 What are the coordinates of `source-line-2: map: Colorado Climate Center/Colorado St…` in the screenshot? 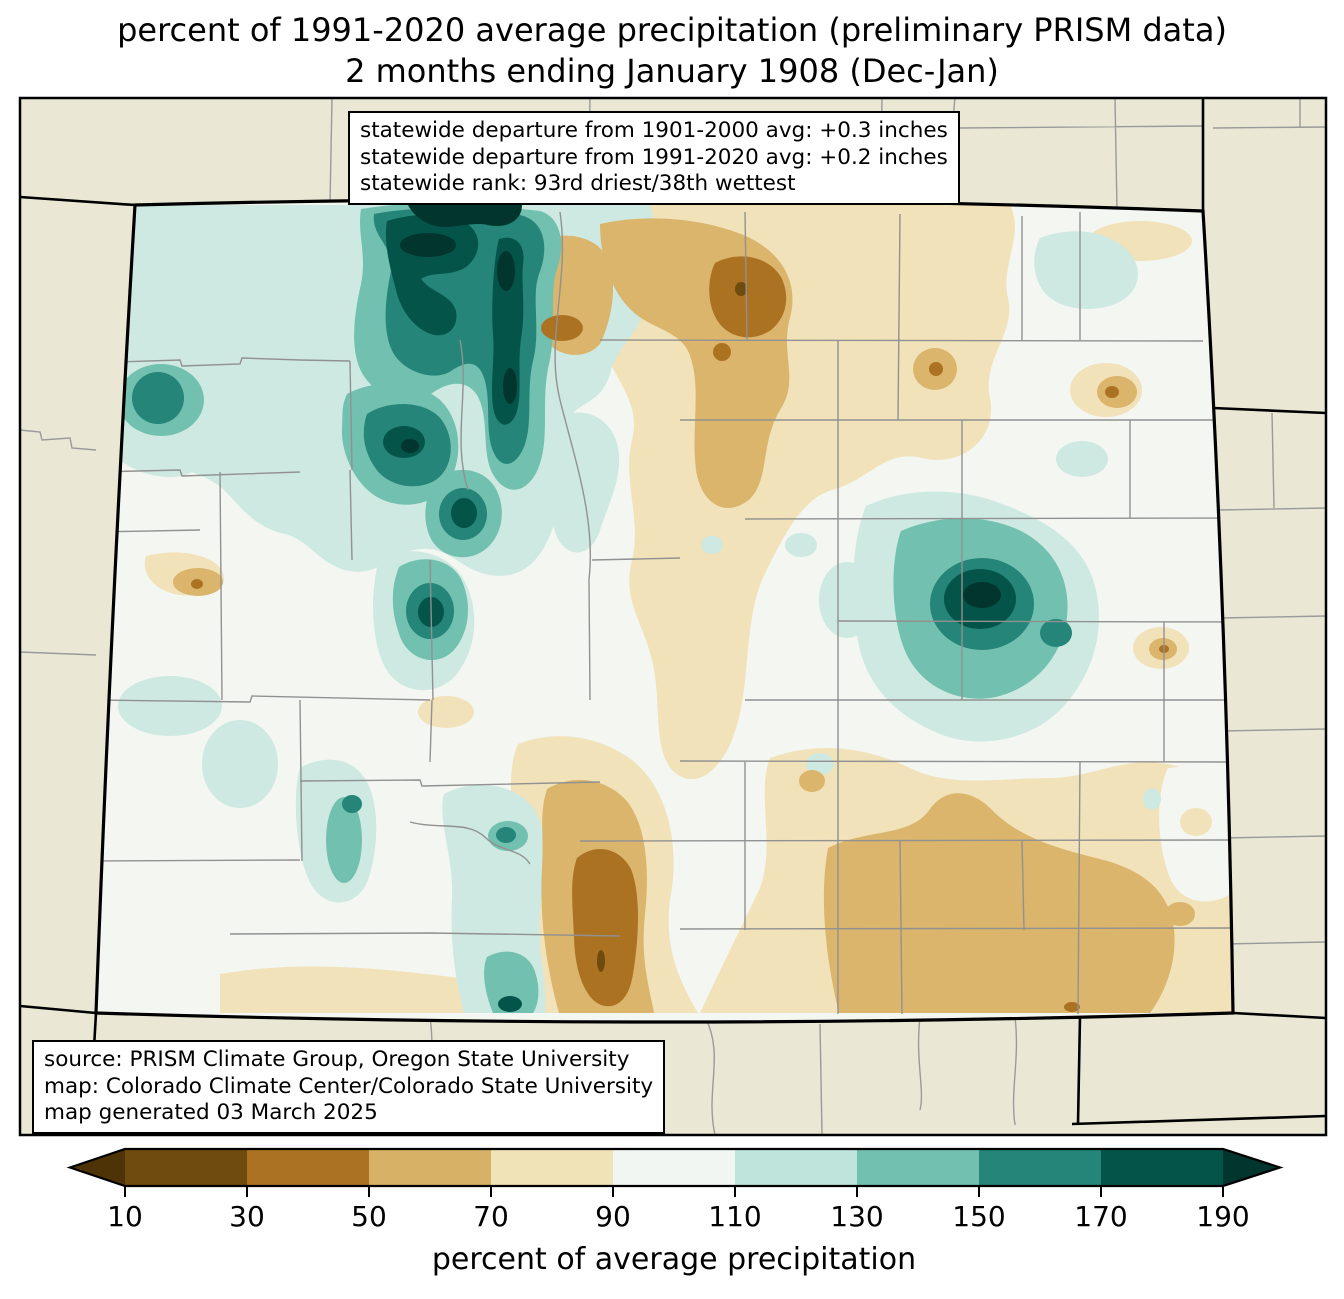 It's located at (349, 1086).